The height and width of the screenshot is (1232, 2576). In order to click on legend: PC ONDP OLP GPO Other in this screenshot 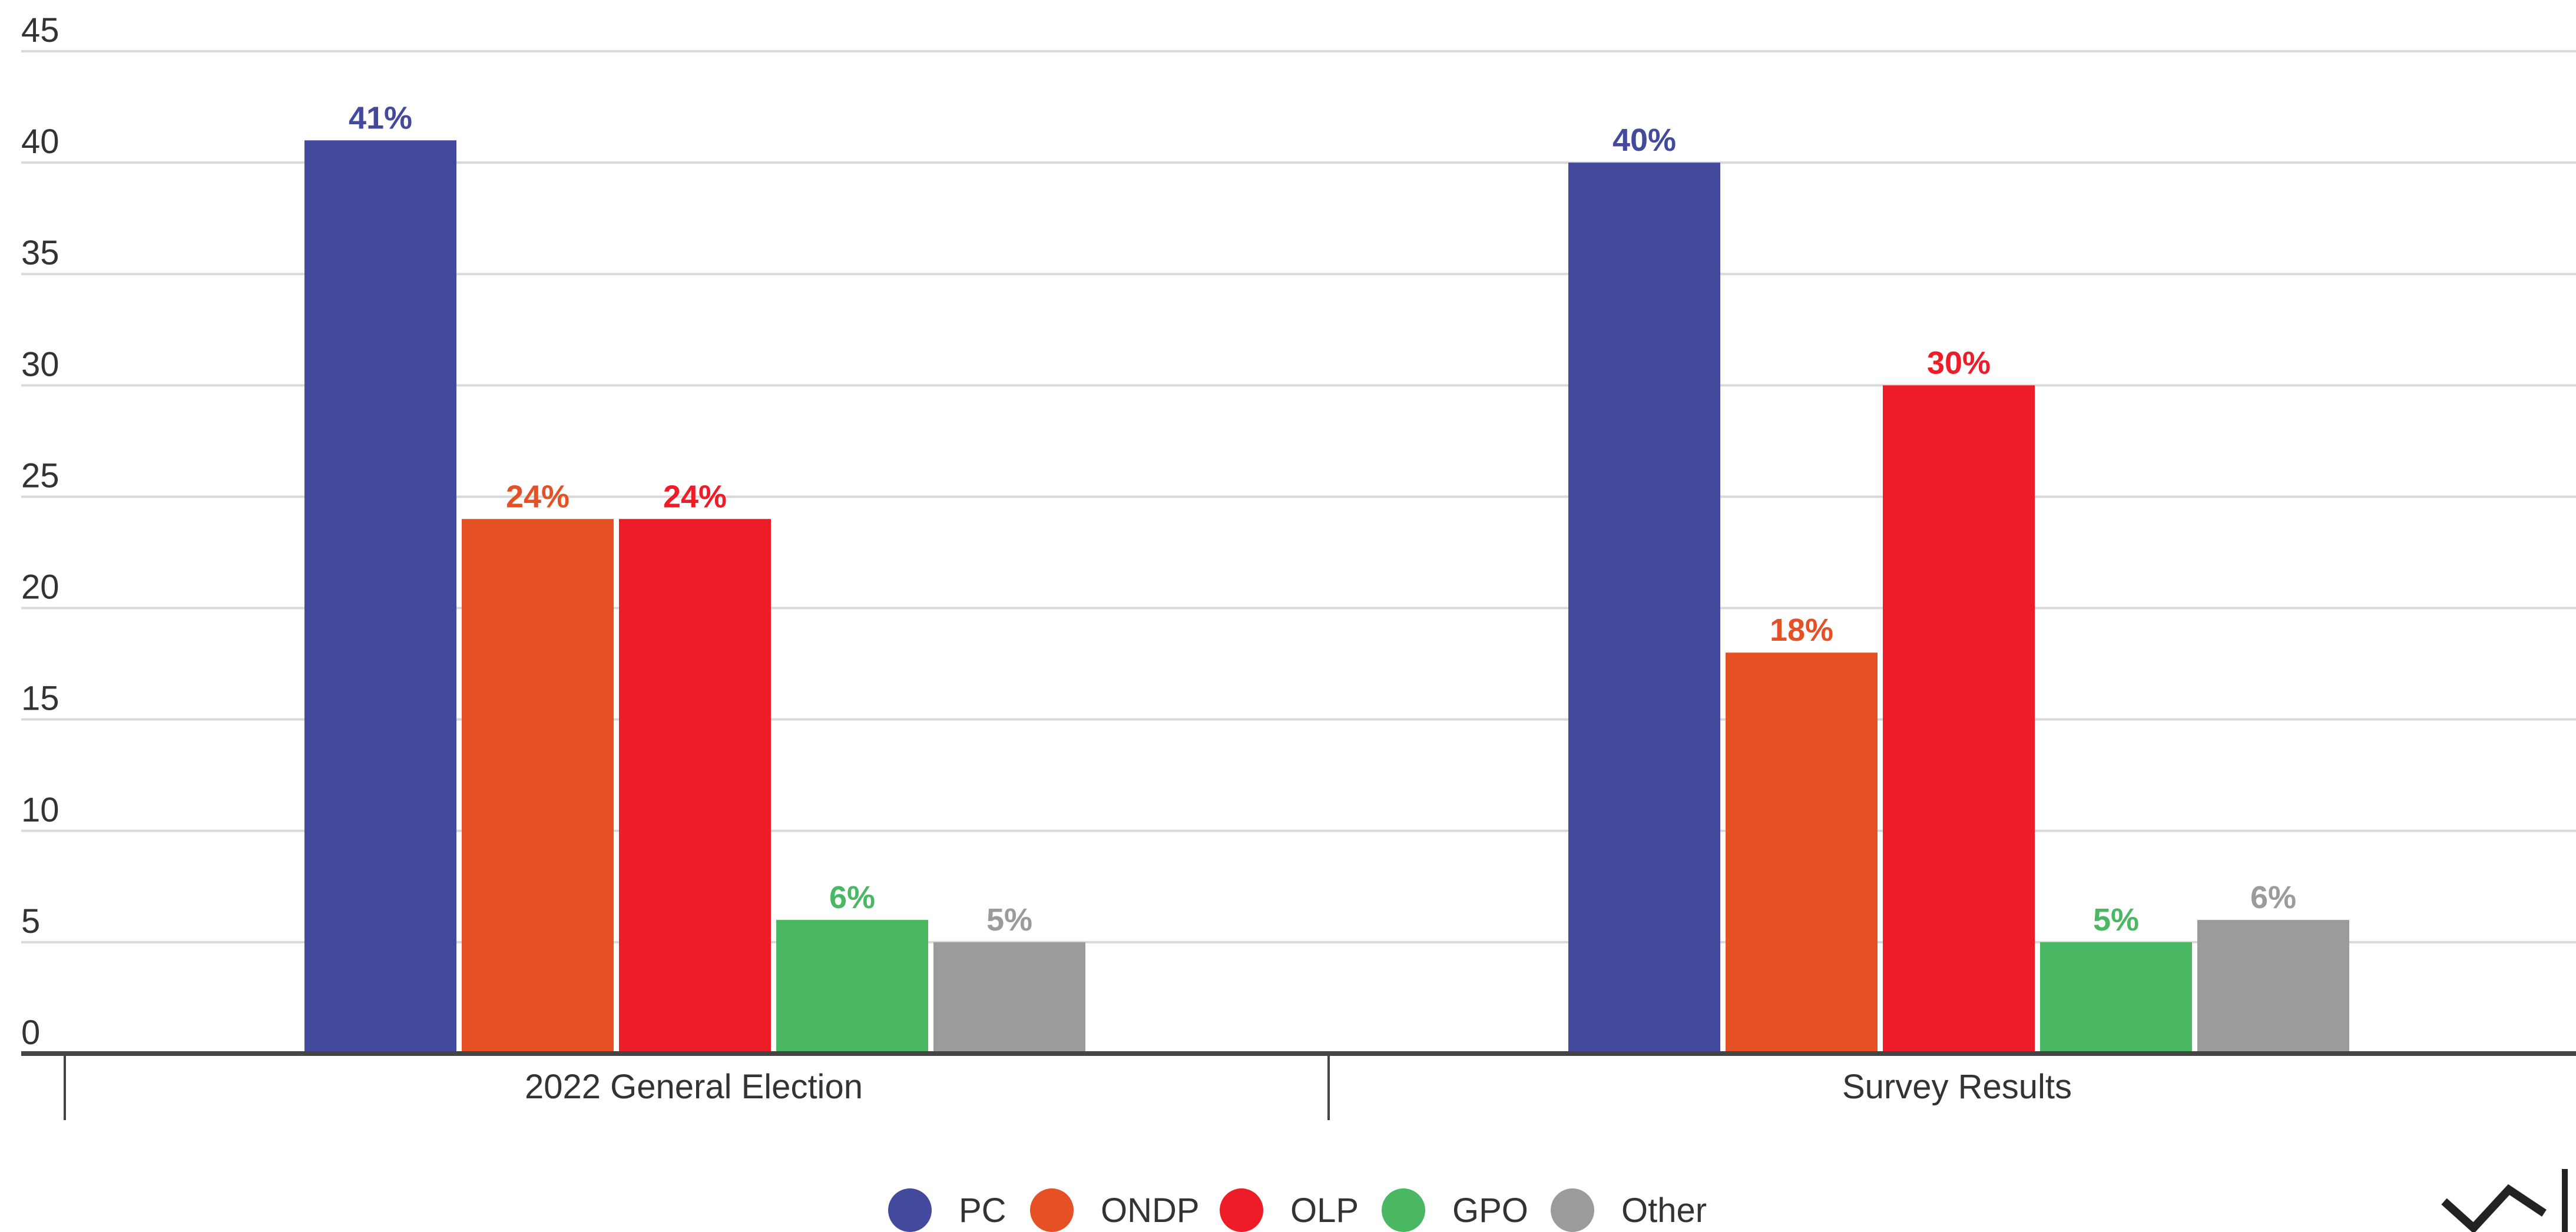, I will do `click(1297, 1210)`.